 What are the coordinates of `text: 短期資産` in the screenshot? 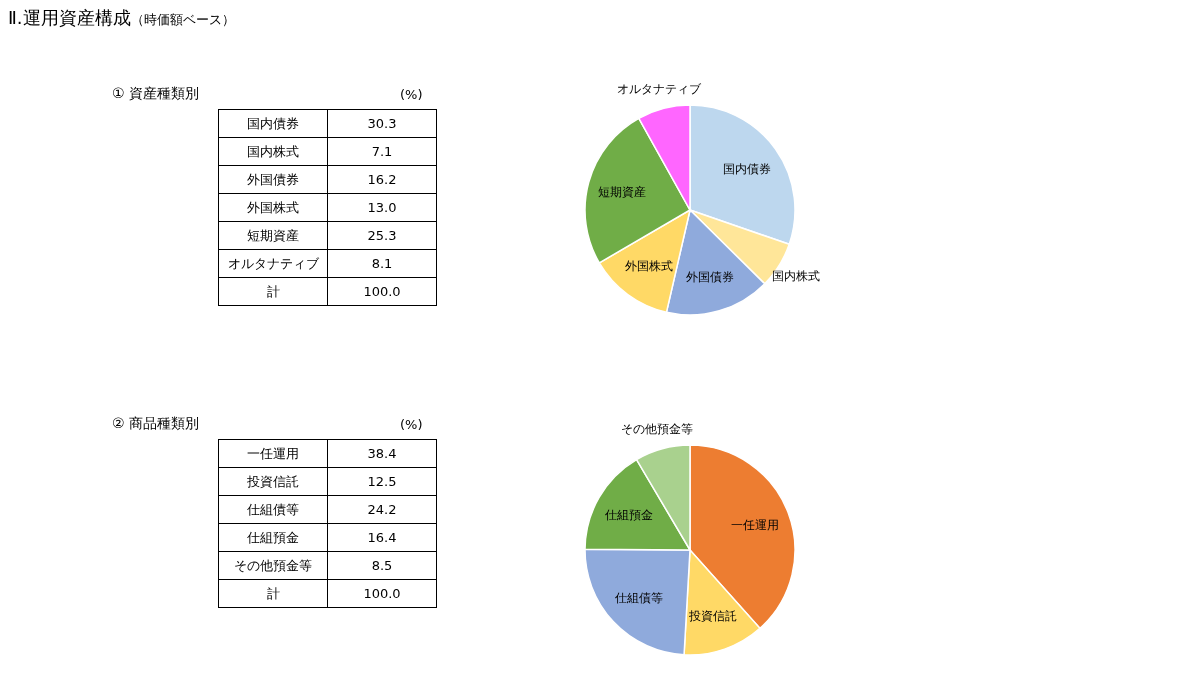 It's located at (273, 235).